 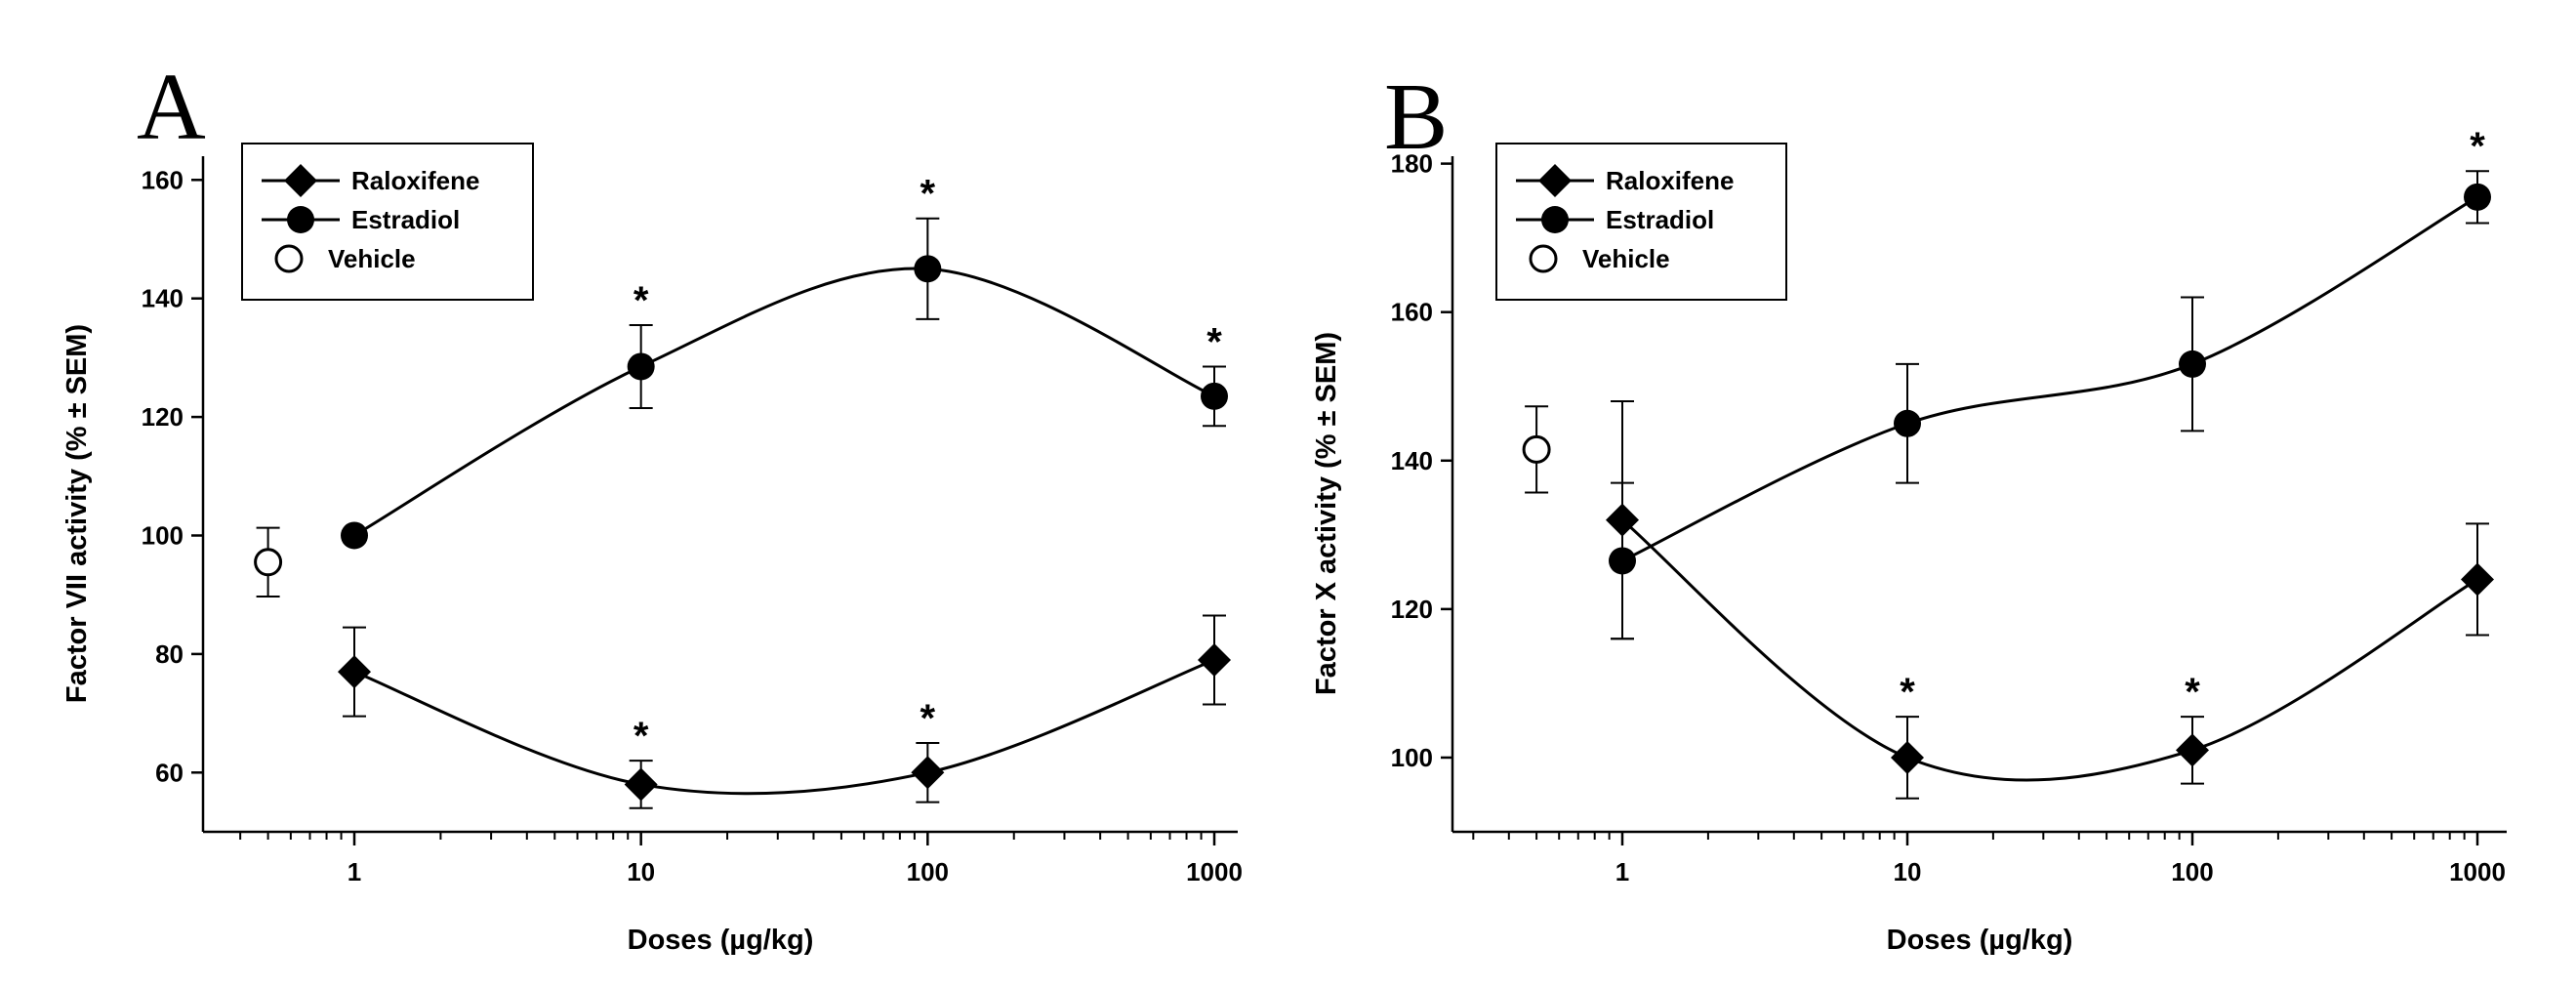 What do you see at coordinates (1326, 513) in the screenshot?
I see `y-axis-label: Factor X activity (% ± SEM)` at bounding box center [1326, 513].